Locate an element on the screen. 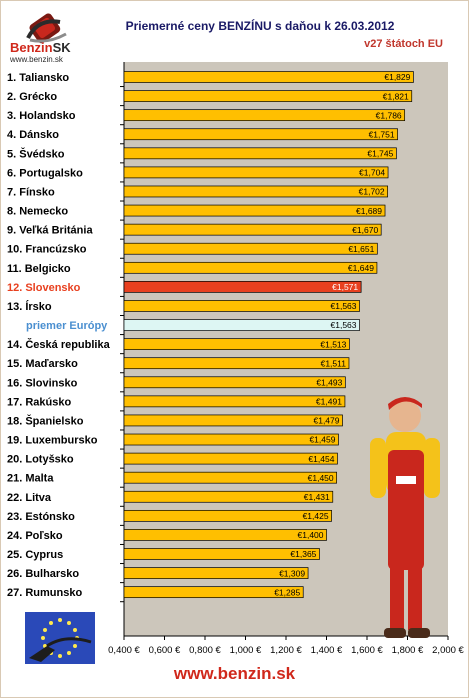  fuel-nozzle-logo-icon is located at coordinates (46, 28).